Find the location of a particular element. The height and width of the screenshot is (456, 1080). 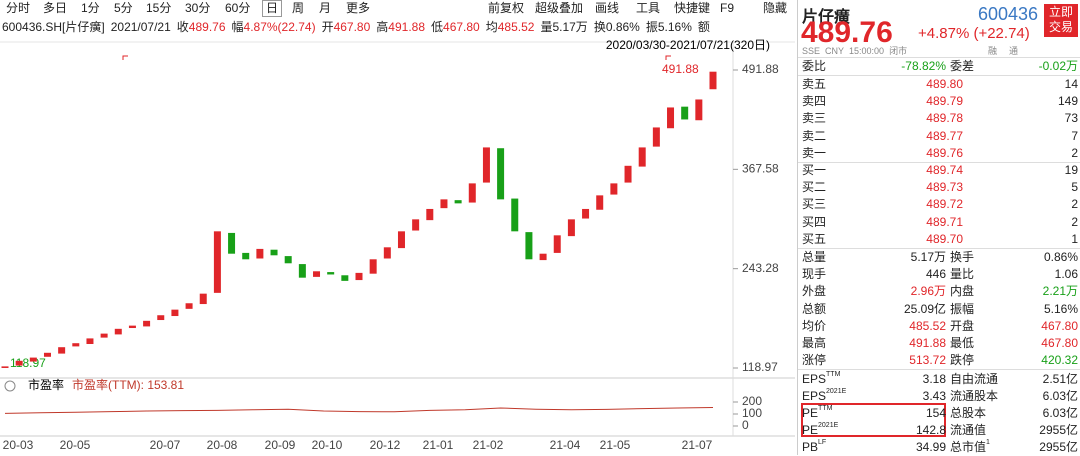

tab: 5分 is located at coordinates (123, 8).